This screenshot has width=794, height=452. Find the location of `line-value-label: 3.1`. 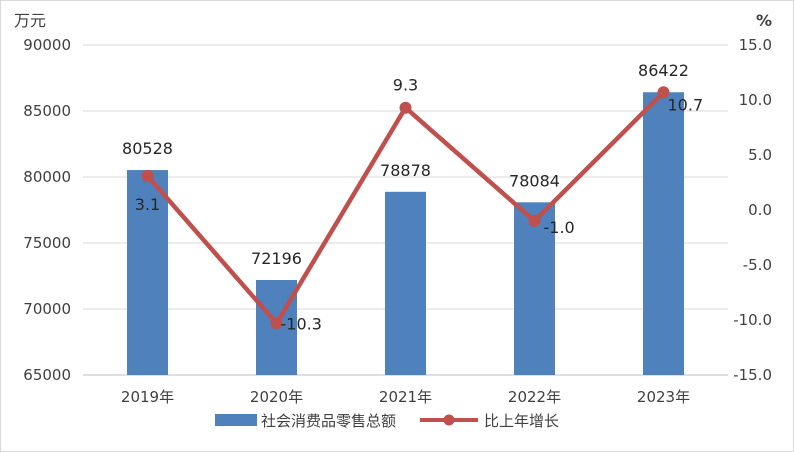

line-value-label: 3.1 is located at coordinates (147, 204).